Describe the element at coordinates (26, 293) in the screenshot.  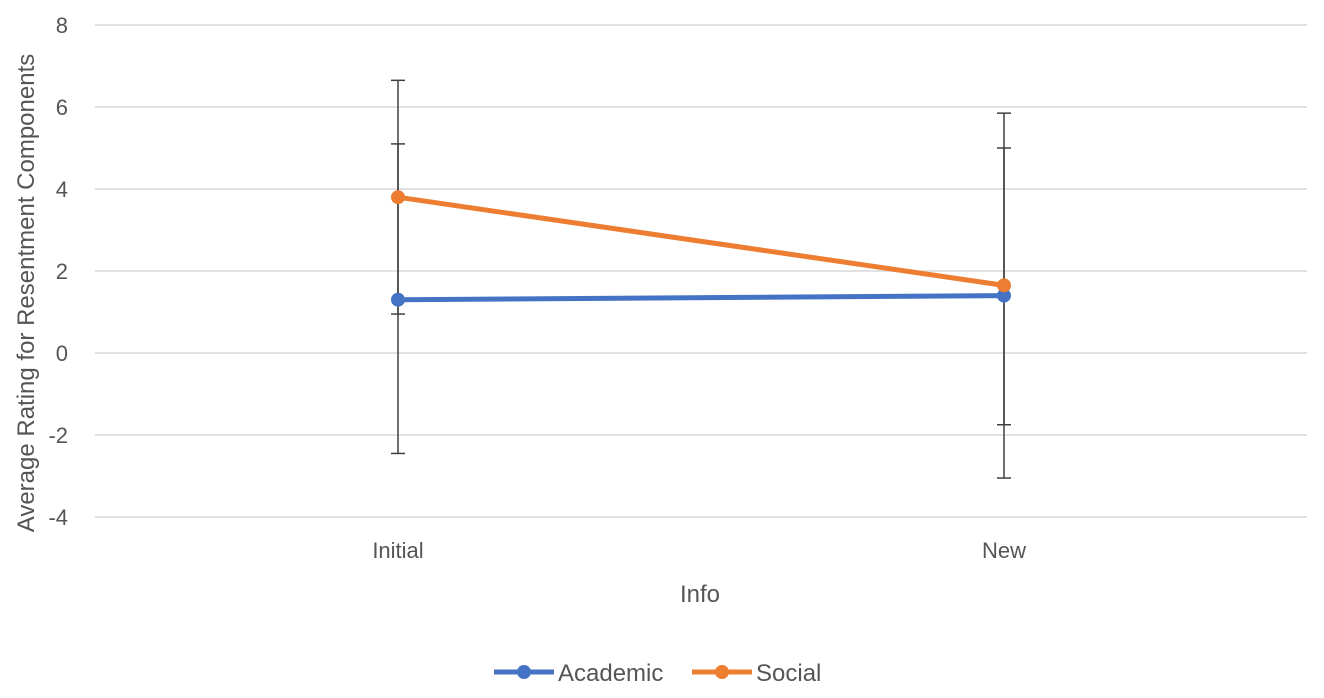
I see `y-axis-title: Average Rating for Resentment Components` at that location.